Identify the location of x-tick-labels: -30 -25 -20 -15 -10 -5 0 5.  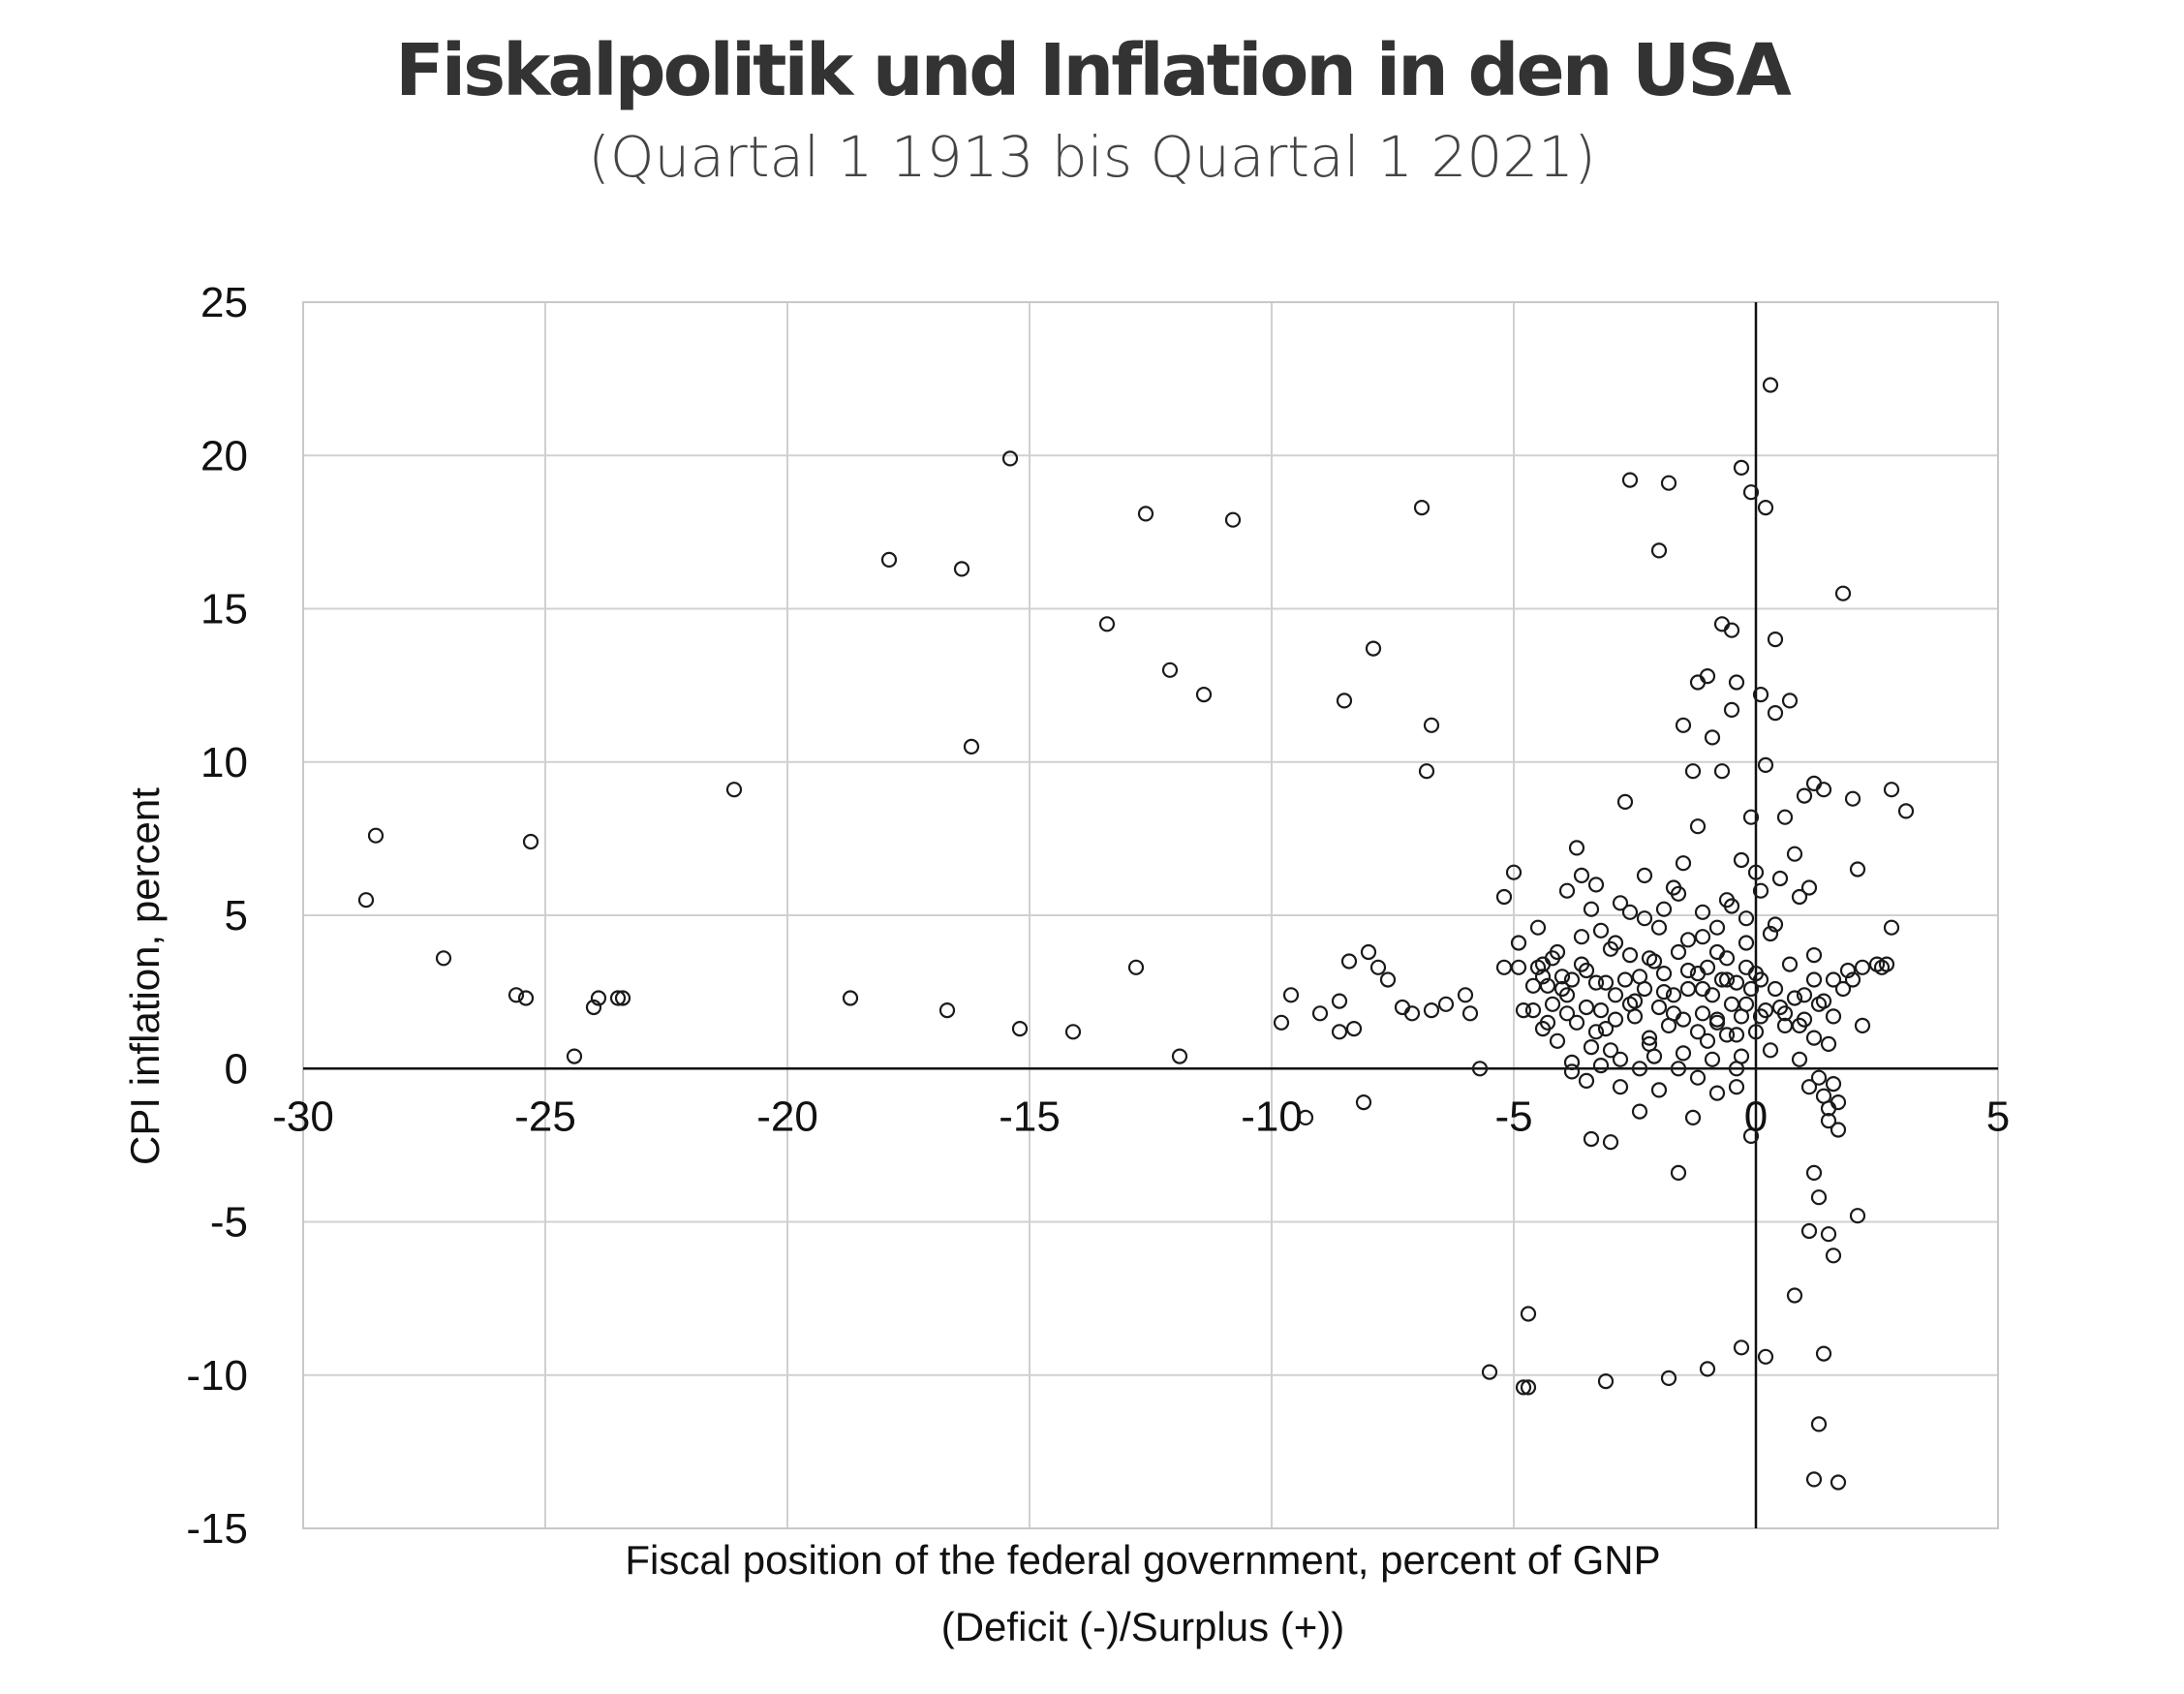
(1141, 1116).